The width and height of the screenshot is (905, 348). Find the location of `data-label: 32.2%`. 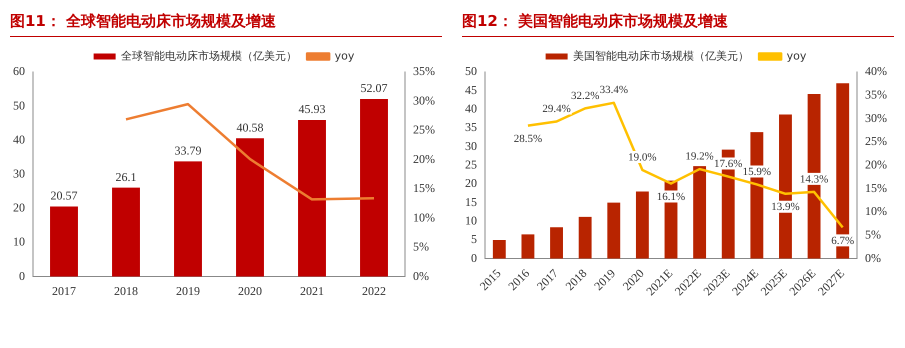

data-label: 32.2% is located at coordinates (585, 96).